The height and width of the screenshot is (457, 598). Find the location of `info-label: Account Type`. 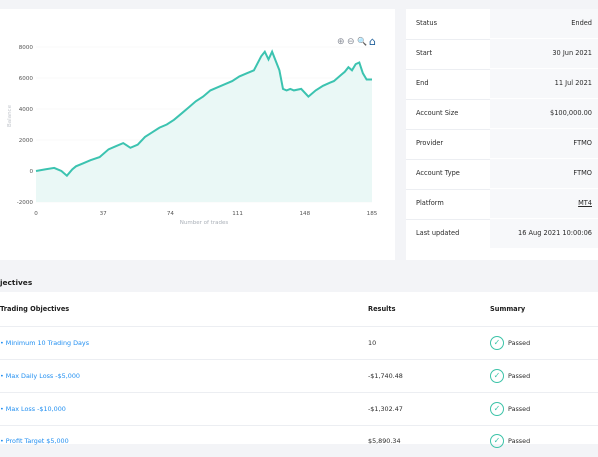

info-label: Account Type is located at coordinates (438, 173).